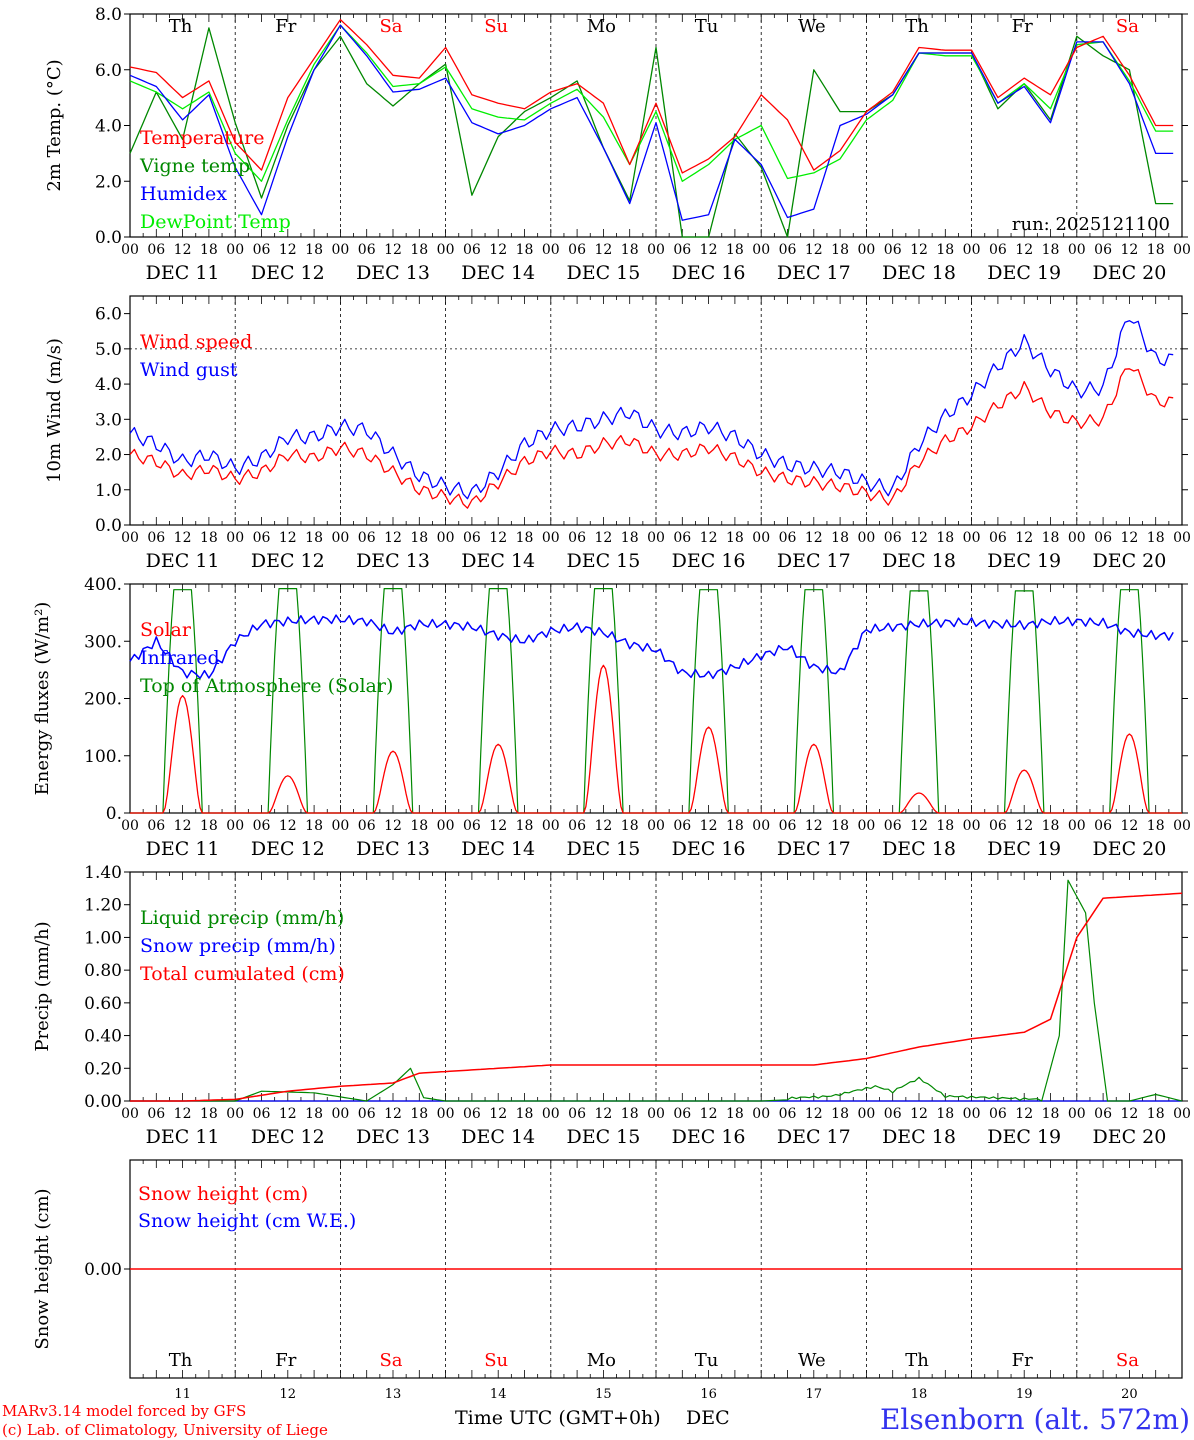 The width and height of the screenshot is (1194, 1440). What do you see at coordinates (919, 561) in the screenshot?
I see `x-day-label-wind: DEC 18` at bounding box center [919, 561].